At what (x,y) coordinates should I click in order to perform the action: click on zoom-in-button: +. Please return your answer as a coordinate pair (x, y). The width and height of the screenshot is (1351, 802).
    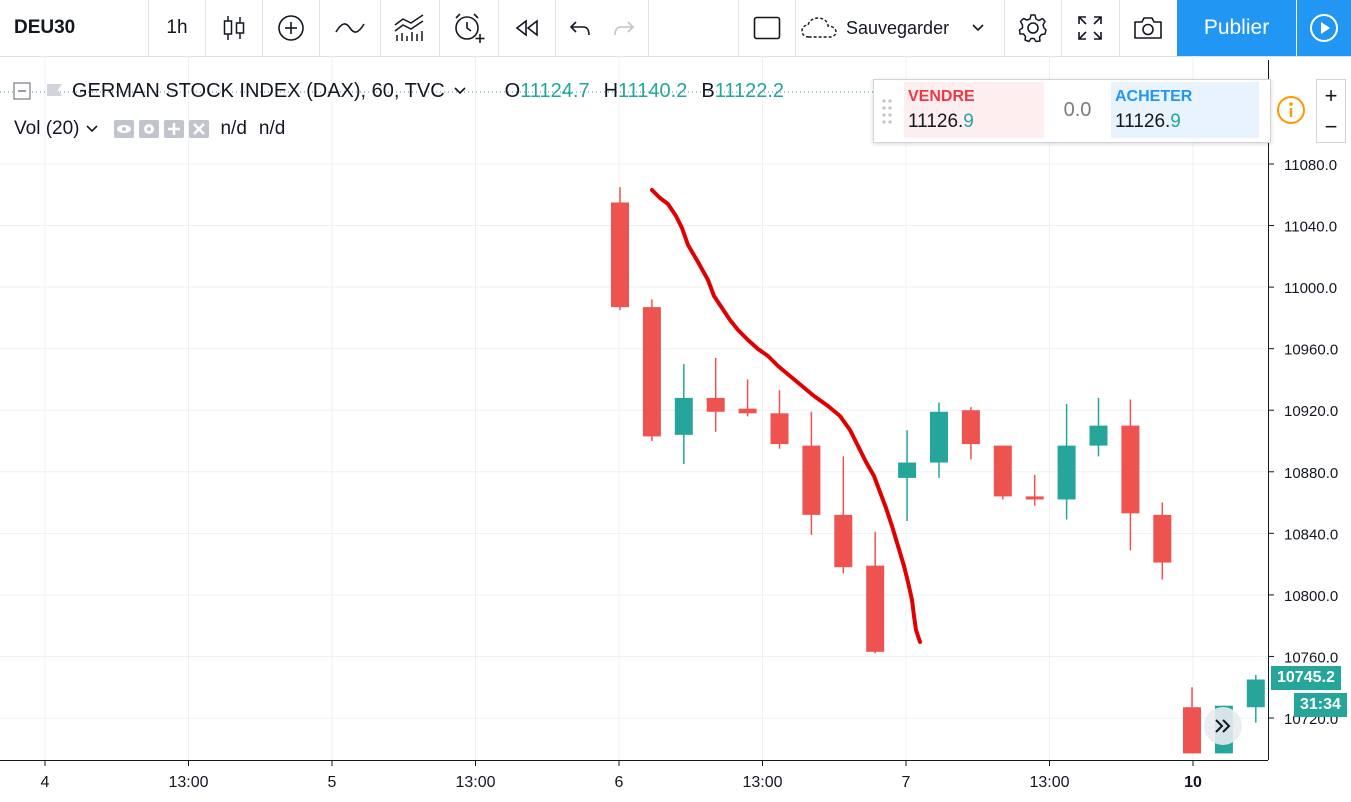
    Looking at the image, I should click on (1331, 95).